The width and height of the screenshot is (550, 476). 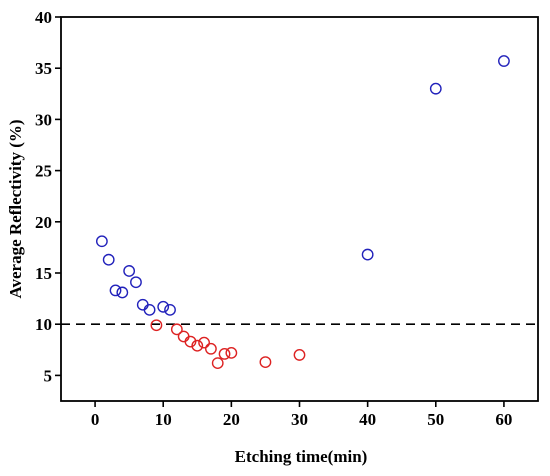 I want to click on y-tick-label: 15, so click(x=43, y=273).